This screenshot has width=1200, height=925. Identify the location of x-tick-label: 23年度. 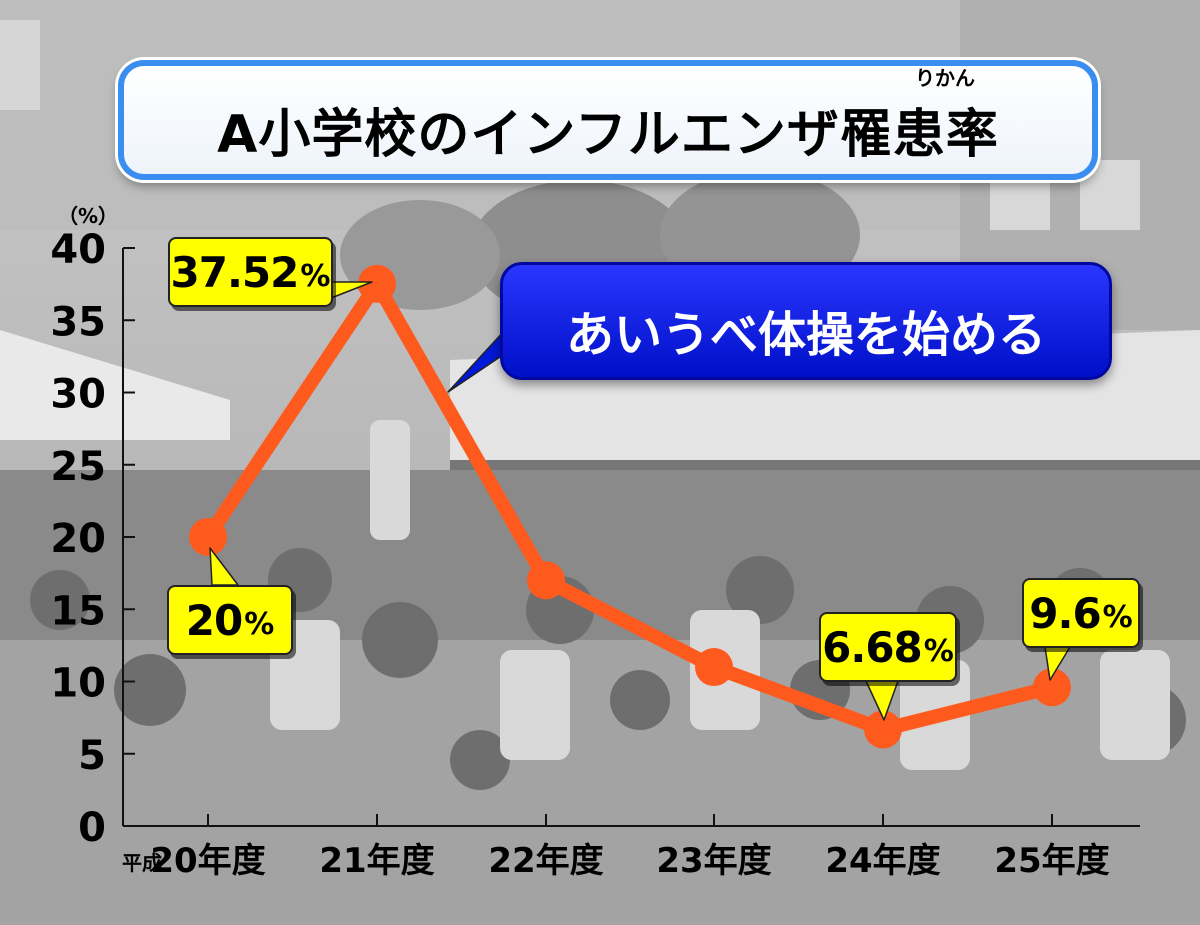
(713, 861).